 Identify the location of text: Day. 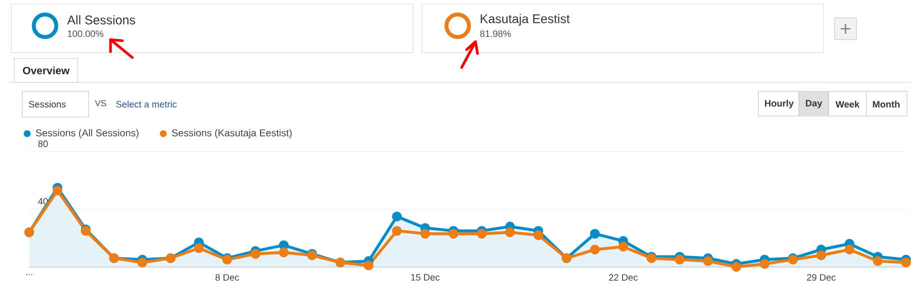
(814, 104).